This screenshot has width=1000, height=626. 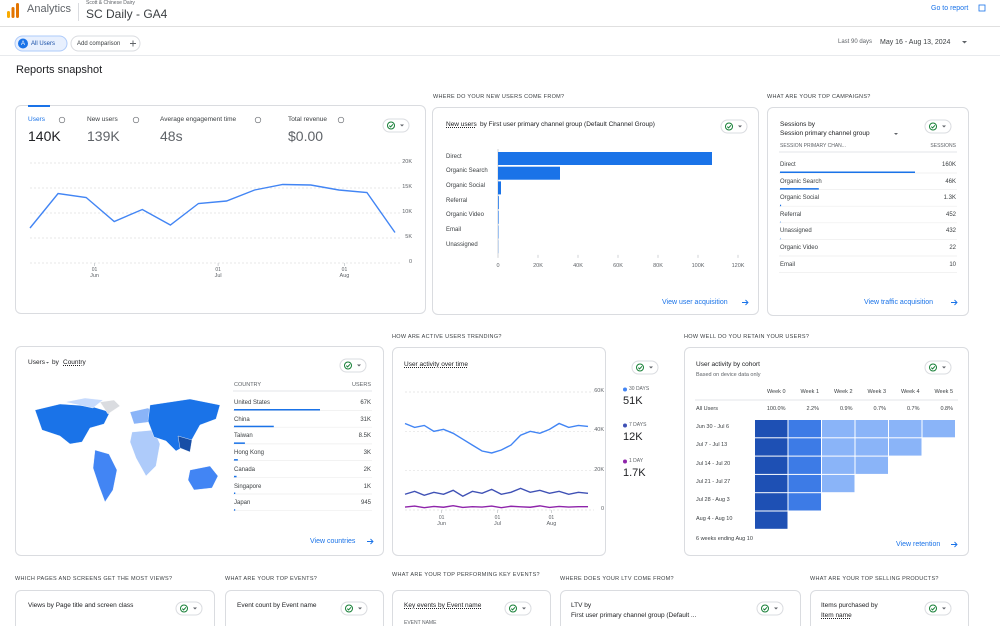 I want to click on metric-value: 140K, so click(x=44, y=136).